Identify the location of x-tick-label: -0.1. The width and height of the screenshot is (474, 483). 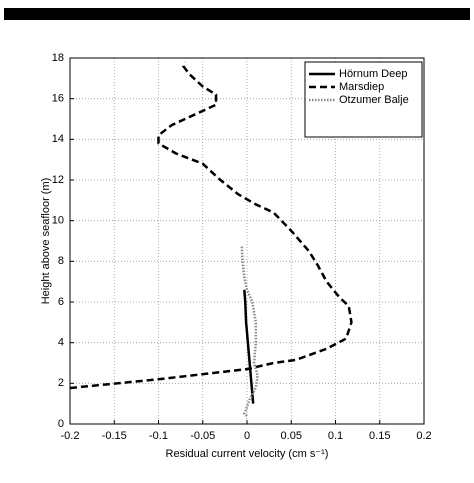
(158, 436).